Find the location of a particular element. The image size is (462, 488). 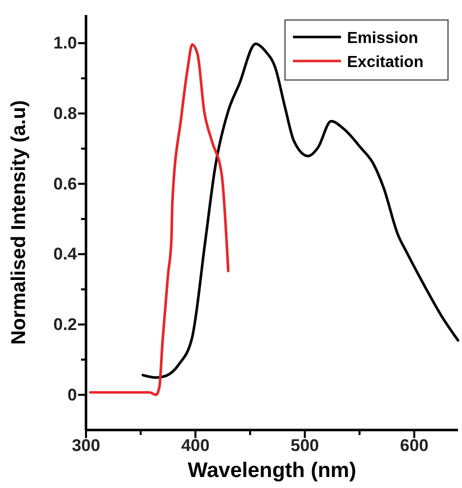

x-tick-label: 300 is located at coordinates (86, 446).